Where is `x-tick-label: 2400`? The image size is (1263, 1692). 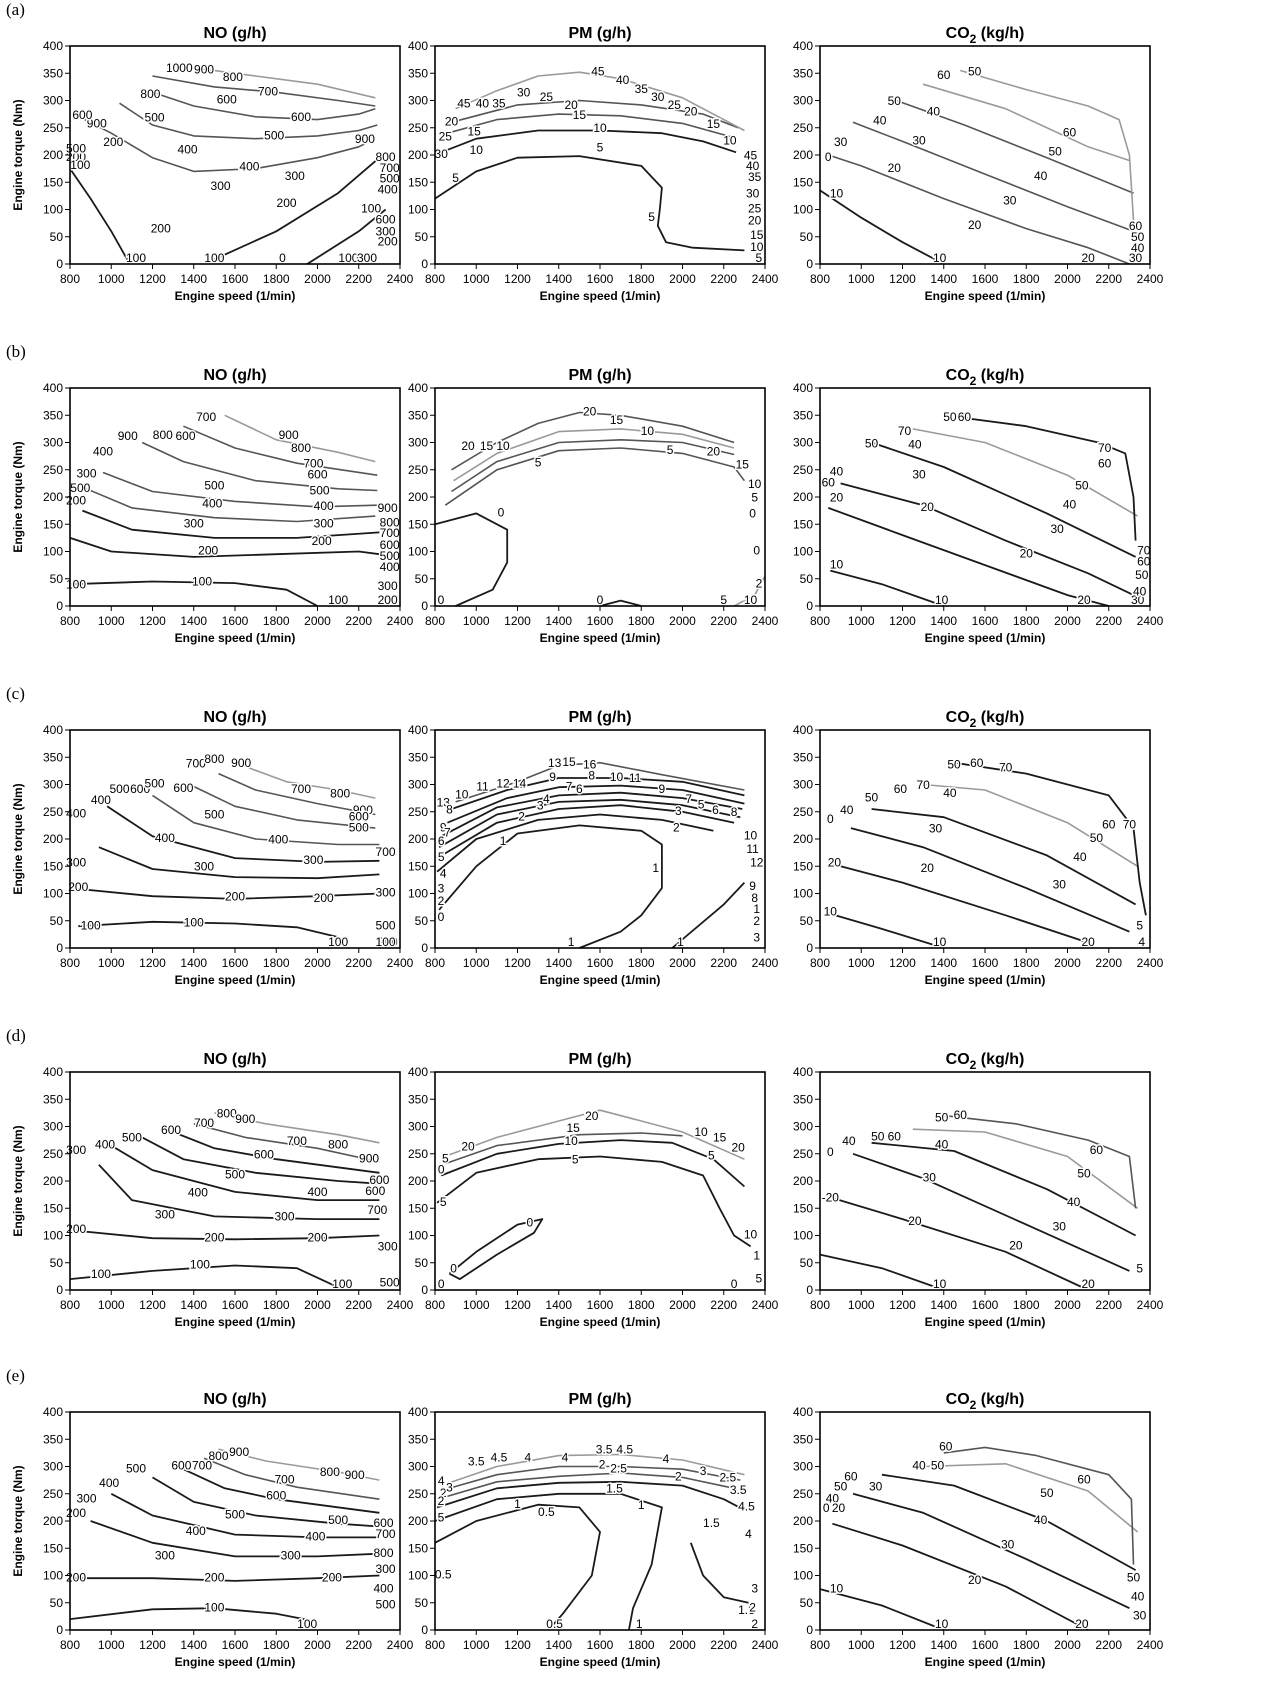 x-tick-label: 2400 is located at coordinates (765, 1645).